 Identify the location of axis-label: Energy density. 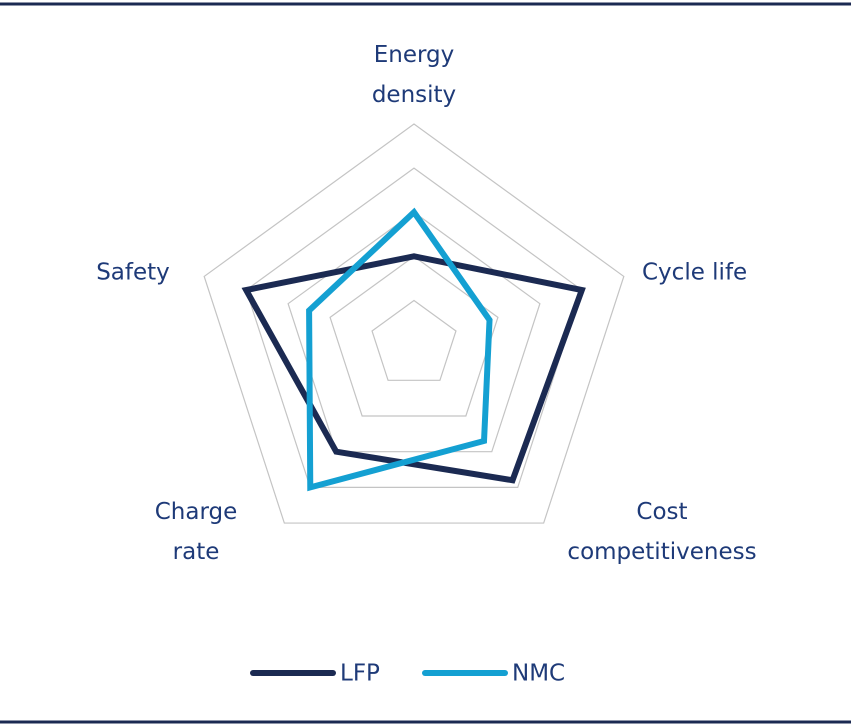
(414, 75).